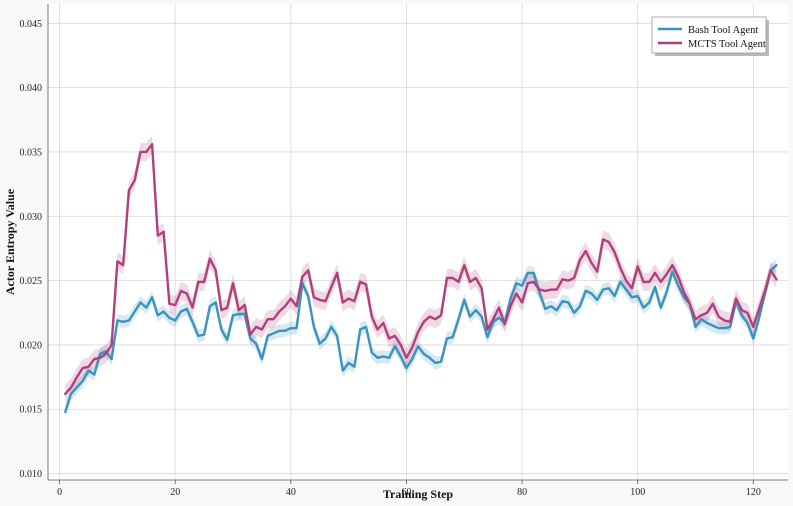 Image resolution: width=793 pixels, height=506 pixels. What do you see at coordinates (175, 492) in the screenshot?
I see `x-tick-label: 20` at bounding box center [175, 492].